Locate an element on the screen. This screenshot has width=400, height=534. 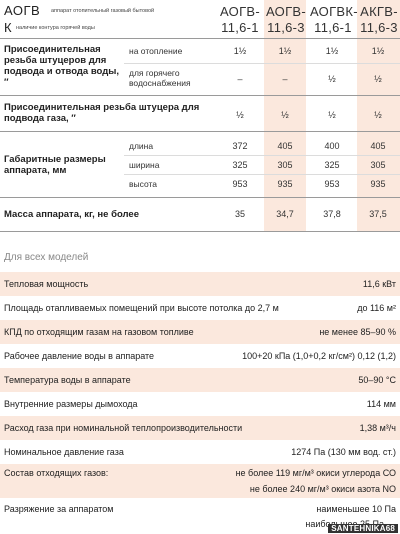
hot-water-value-4: ½ is located at coordinates (378, 79).